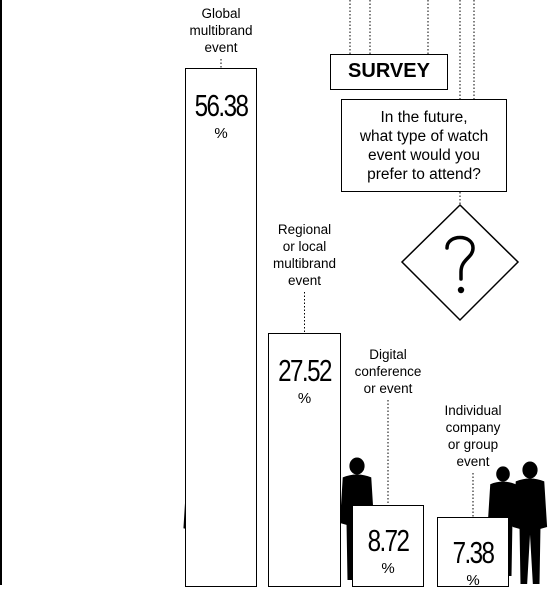 This screenshot has height=589, width=559. I want to click on category-label: Global multibrand event, so click(221, 30).